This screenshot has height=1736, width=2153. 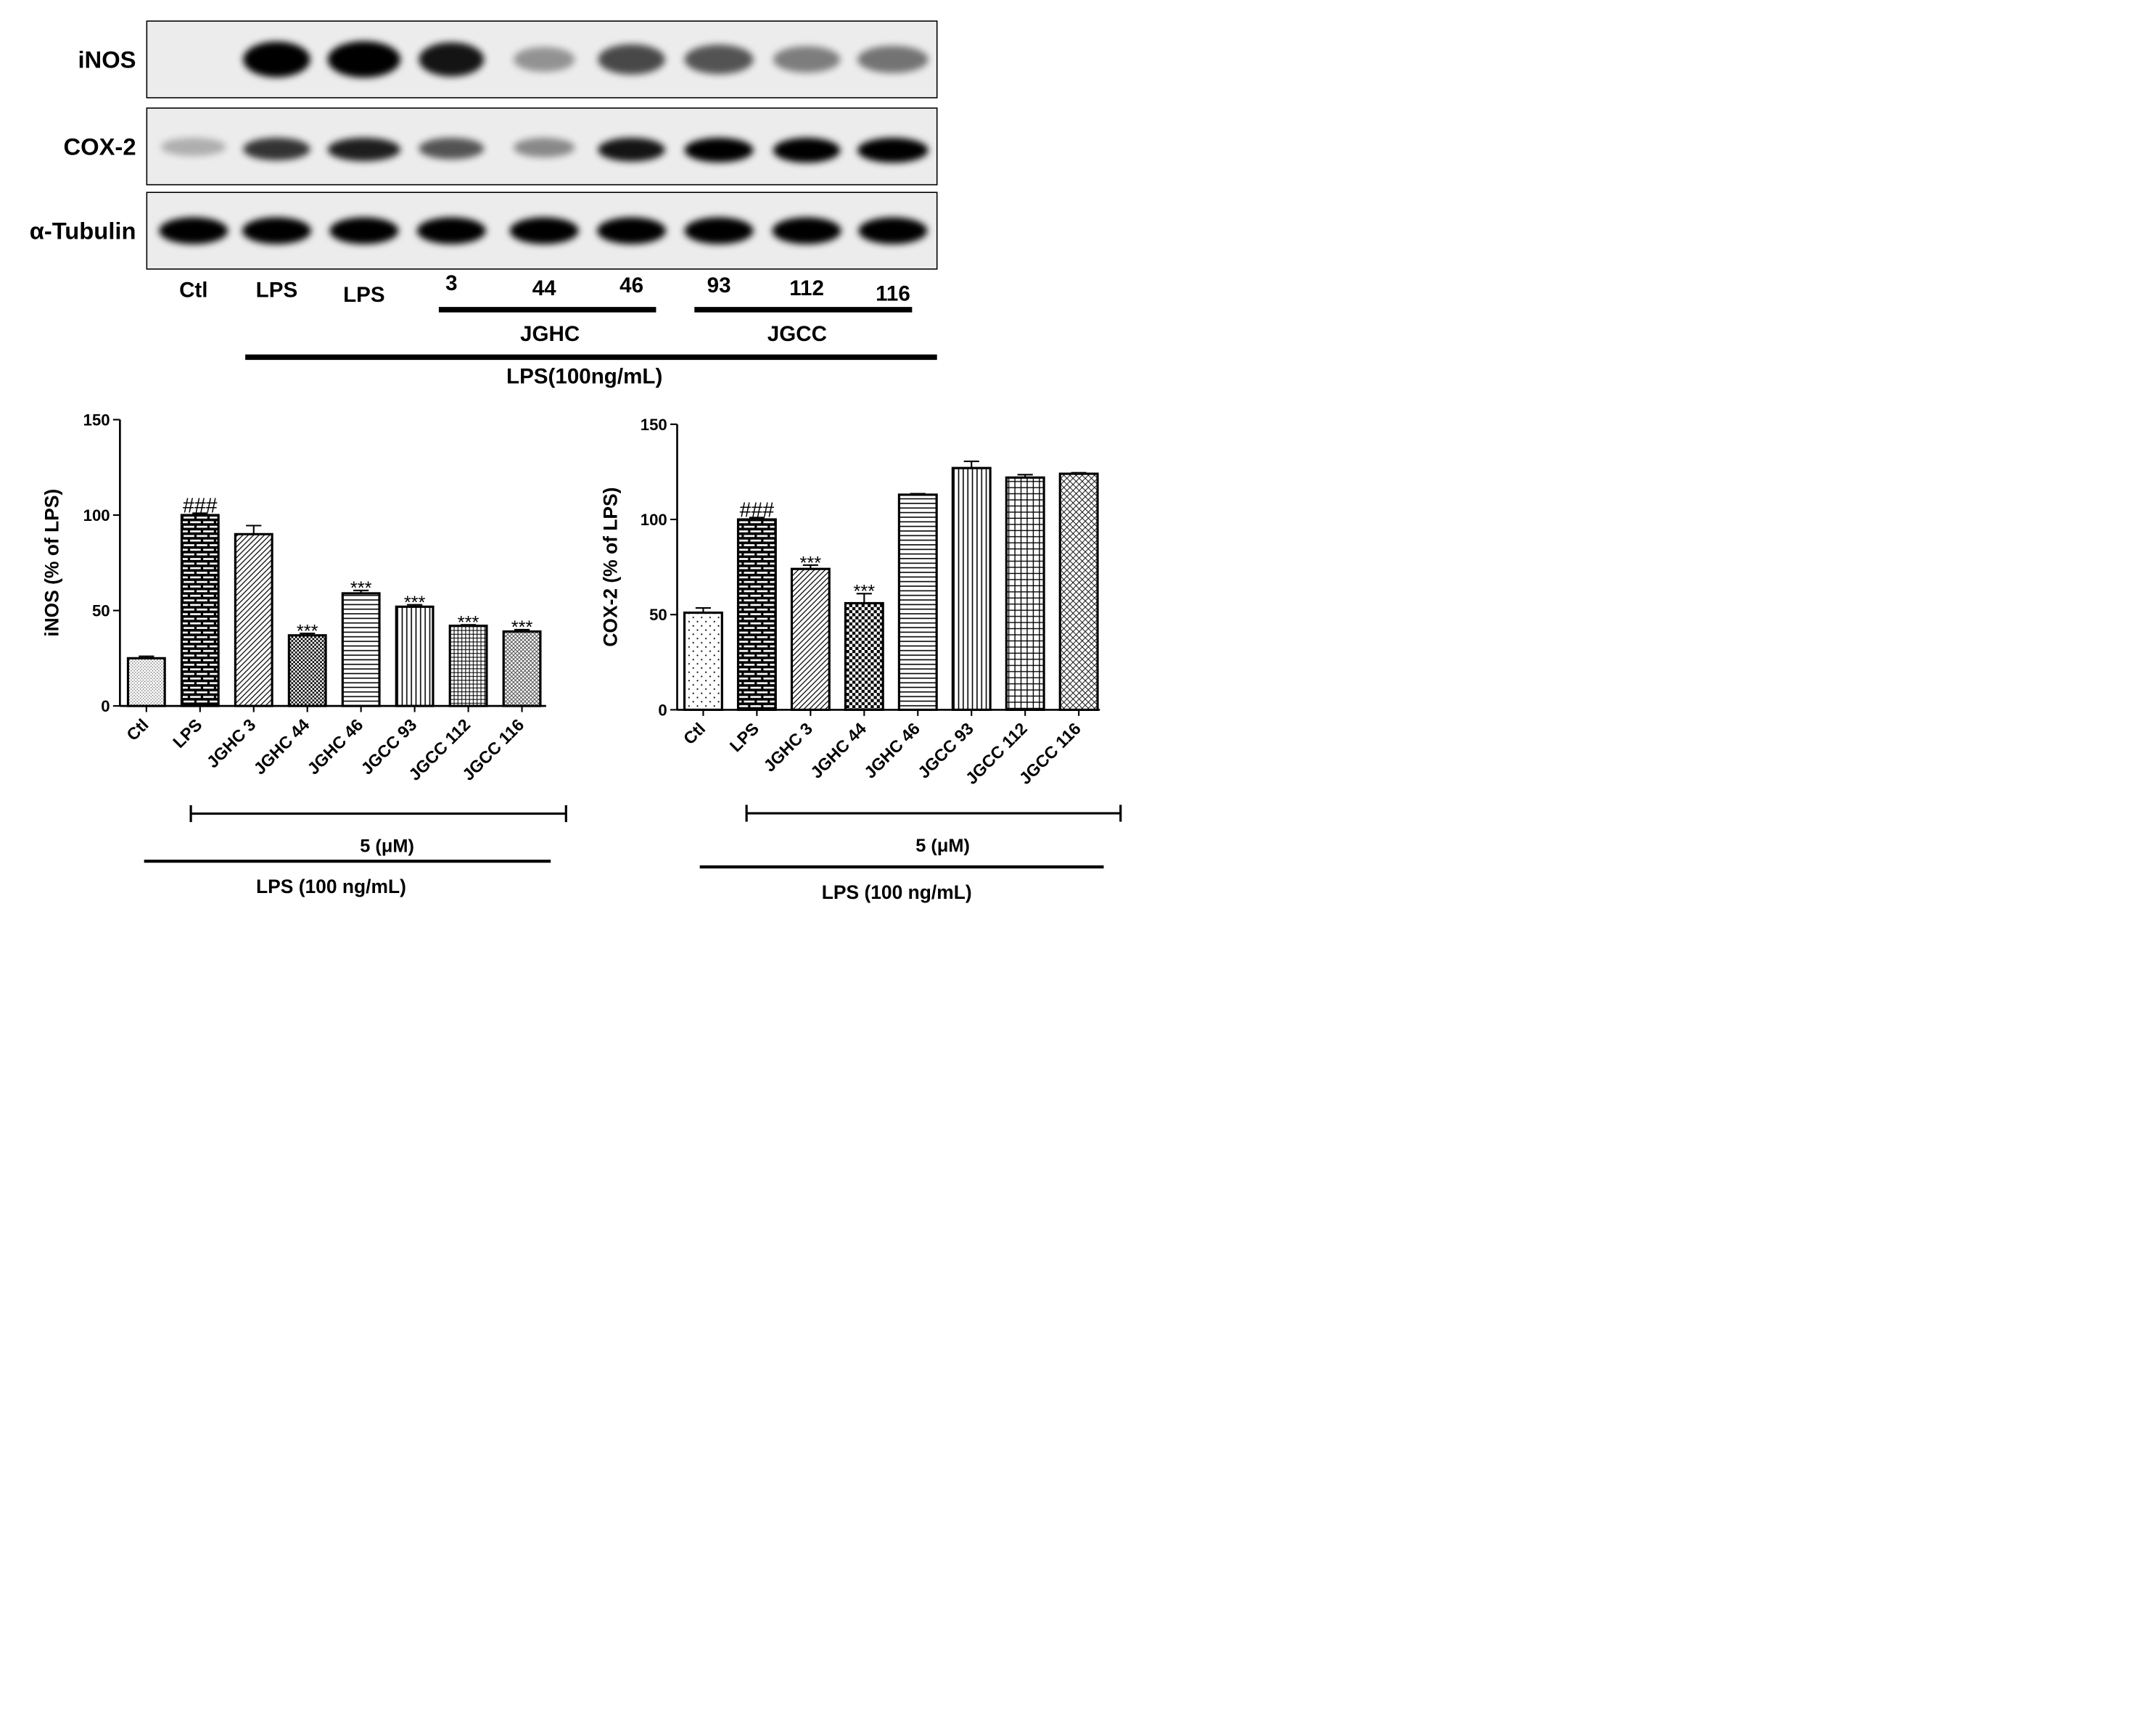 I want to click on blot-lane-label: 112, so click(x=806, y=288).